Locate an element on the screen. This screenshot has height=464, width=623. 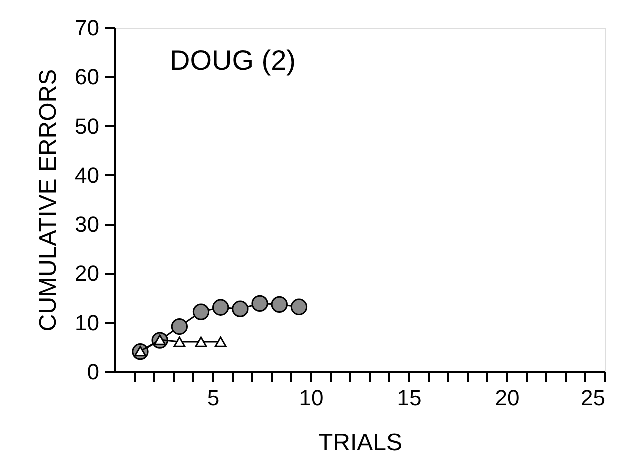
y-tick-label: 70 is located at coordinates (87, 28).